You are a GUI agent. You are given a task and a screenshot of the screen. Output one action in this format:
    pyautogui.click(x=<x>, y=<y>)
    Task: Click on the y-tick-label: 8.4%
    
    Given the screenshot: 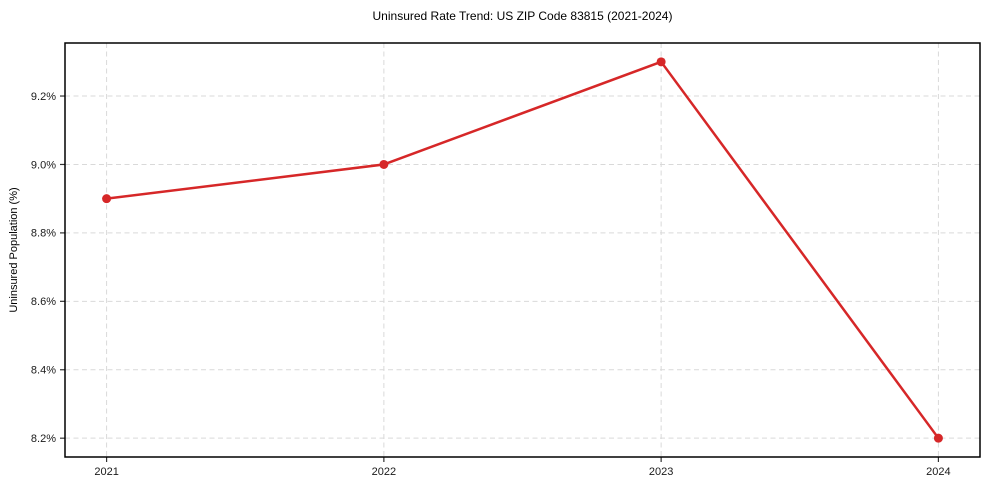 What is the action you would take?
    pyautogui.click(x=43, y=371)
    